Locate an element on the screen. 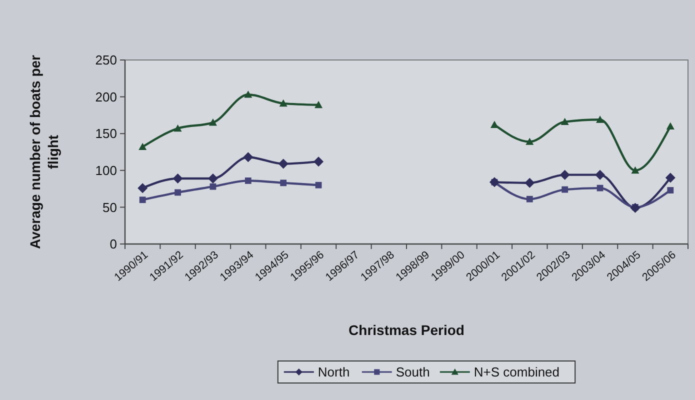 The height and width of the screenshot is (400, 695). y-tick-label: 50 is located at coordinates (109, 207).